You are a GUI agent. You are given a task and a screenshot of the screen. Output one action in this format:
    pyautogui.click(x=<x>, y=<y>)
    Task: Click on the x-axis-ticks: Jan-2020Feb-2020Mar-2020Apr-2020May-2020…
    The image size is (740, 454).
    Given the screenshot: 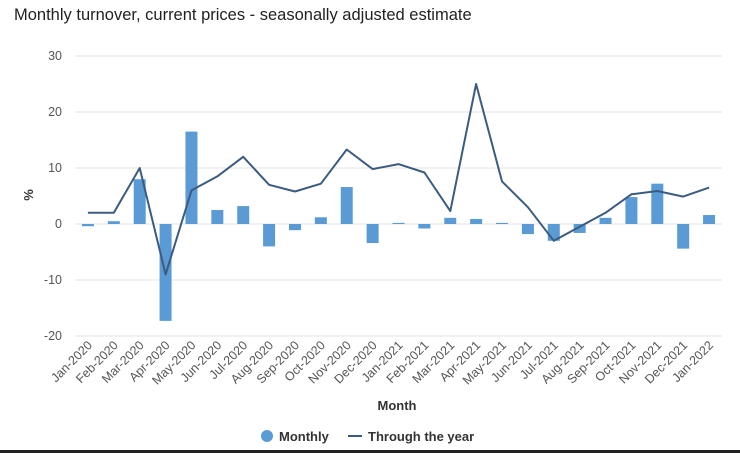 What is the action you would take?
    pyautogui.click(x=382, y=362)
    